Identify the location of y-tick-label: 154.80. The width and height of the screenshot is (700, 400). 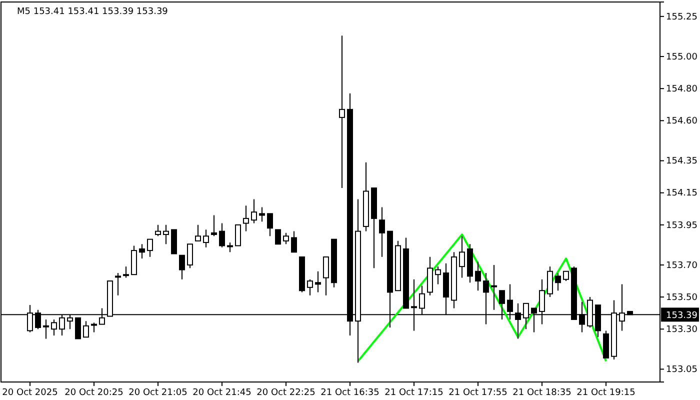
(682, 89).